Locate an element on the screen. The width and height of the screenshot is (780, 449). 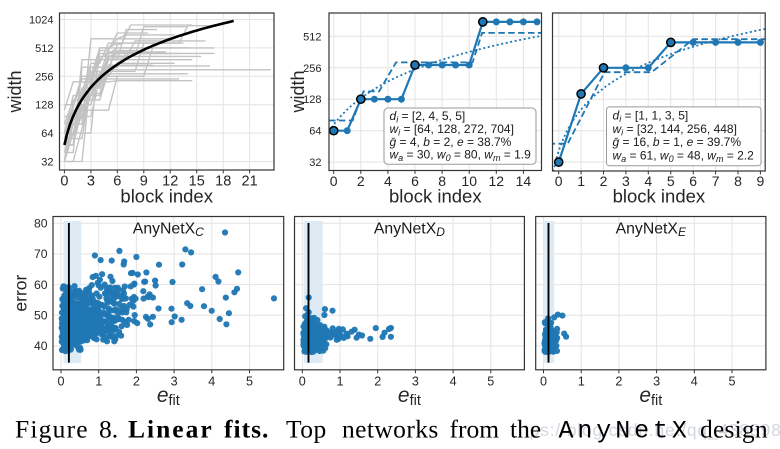
svg-text: networks is located at coordinates (390, 429).